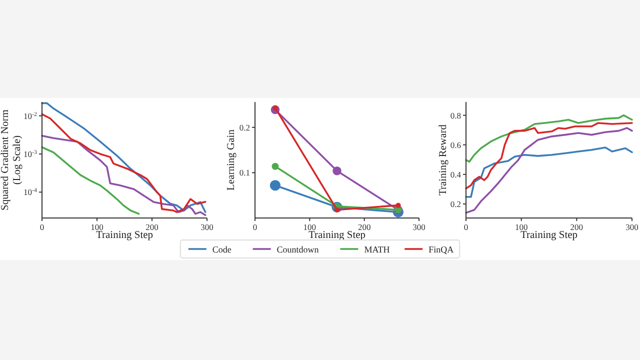 This screenshot has width=640, height=360. I want to click on y-axis-title: Learning Gain, so click(231, 159).